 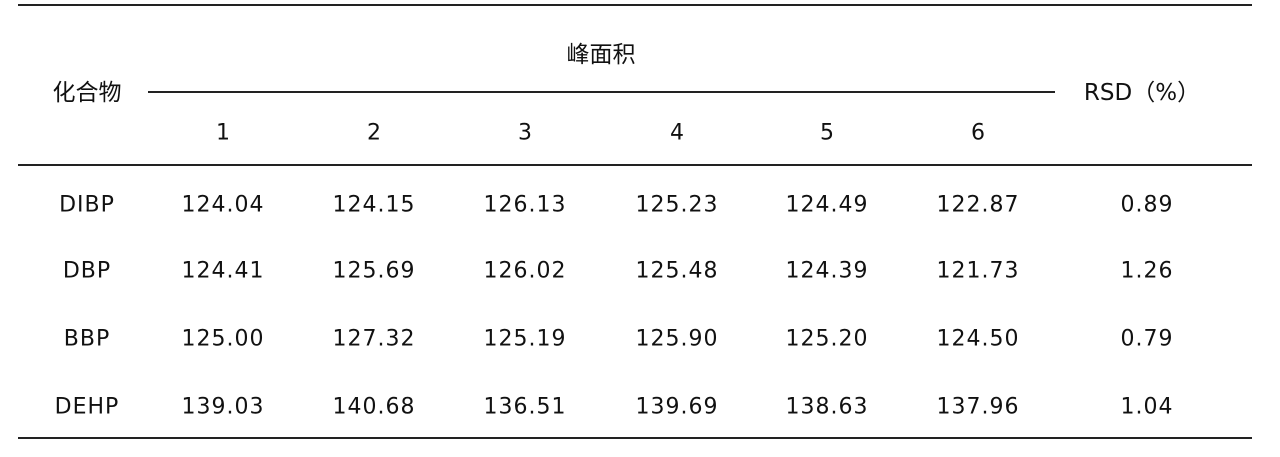 I want to click on compound-cell: DEHP, so click(x=87, y=407).